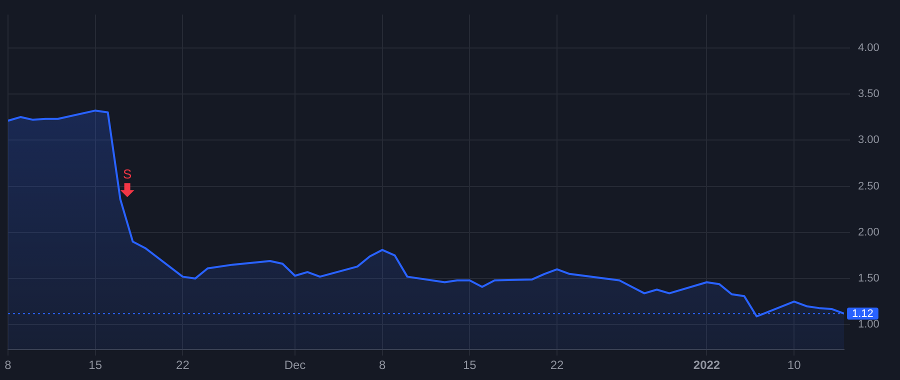  I want to click on y-tick-label: 3.00, so click(869, 140).